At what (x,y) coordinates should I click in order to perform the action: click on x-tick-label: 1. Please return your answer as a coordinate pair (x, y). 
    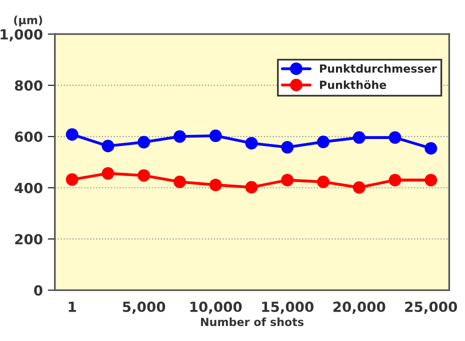
    Looking at the image, I should click on (72, 307).